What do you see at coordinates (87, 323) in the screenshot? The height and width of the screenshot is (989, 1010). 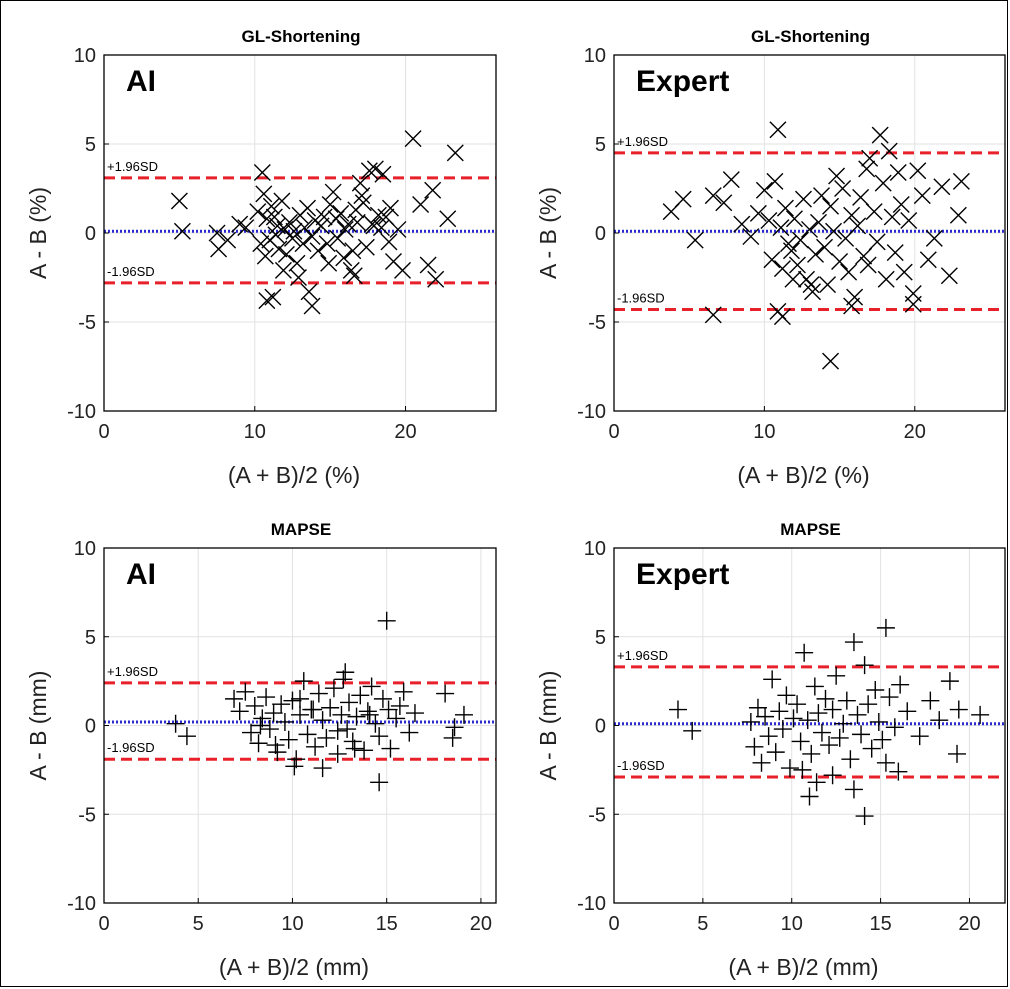 I see `y-tick-label: -5` at bounding box center [87, 323].